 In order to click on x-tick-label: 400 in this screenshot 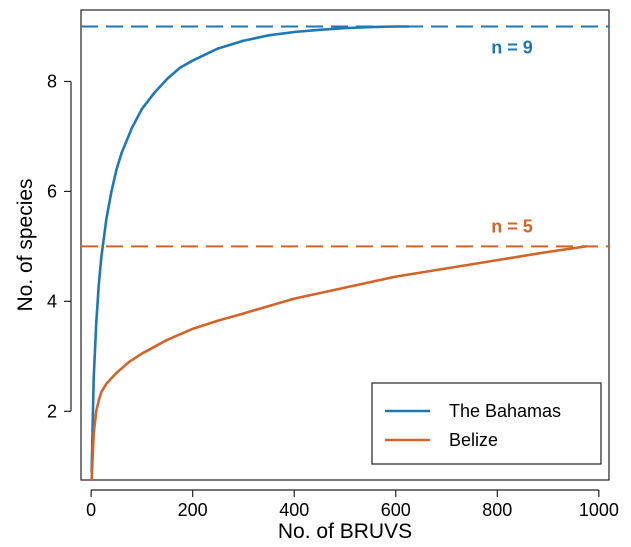, I will do `click(294, 510)`.